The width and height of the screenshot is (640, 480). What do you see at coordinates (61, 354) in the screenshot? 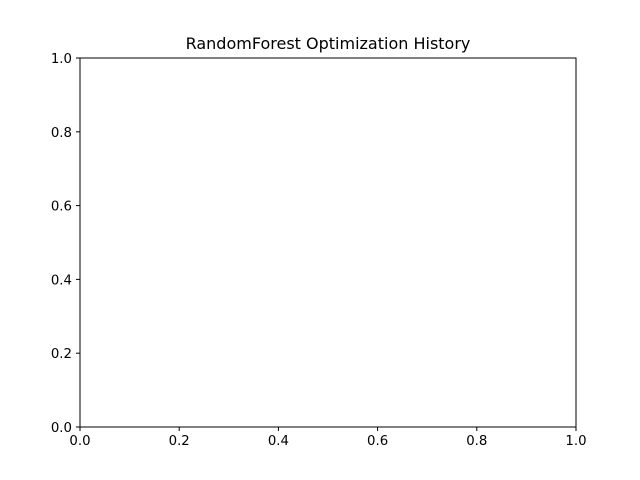
I see `y-tick-label: 0.2` at bounding box center [61, 354].